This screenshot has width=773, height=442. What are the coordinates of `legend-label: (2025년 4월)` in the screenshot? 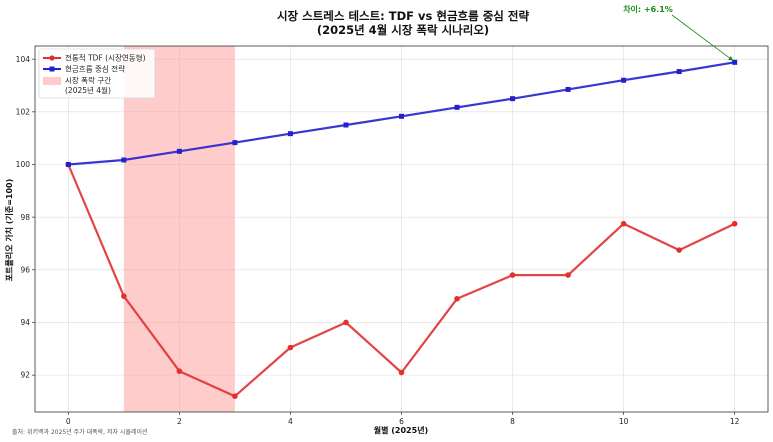 It's located at (88, 90).